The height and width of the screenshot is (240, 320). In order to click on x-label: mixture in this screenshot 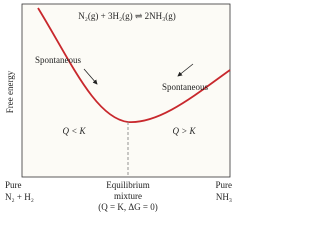, I will do `click(128, 196)`.